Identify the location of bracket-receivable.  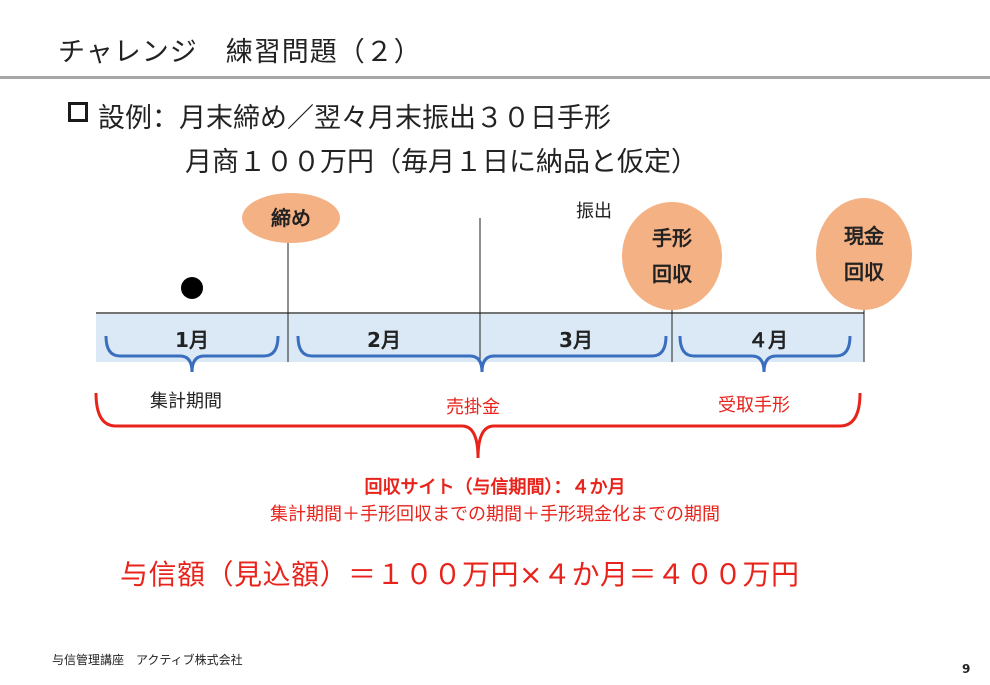
(482, 354).